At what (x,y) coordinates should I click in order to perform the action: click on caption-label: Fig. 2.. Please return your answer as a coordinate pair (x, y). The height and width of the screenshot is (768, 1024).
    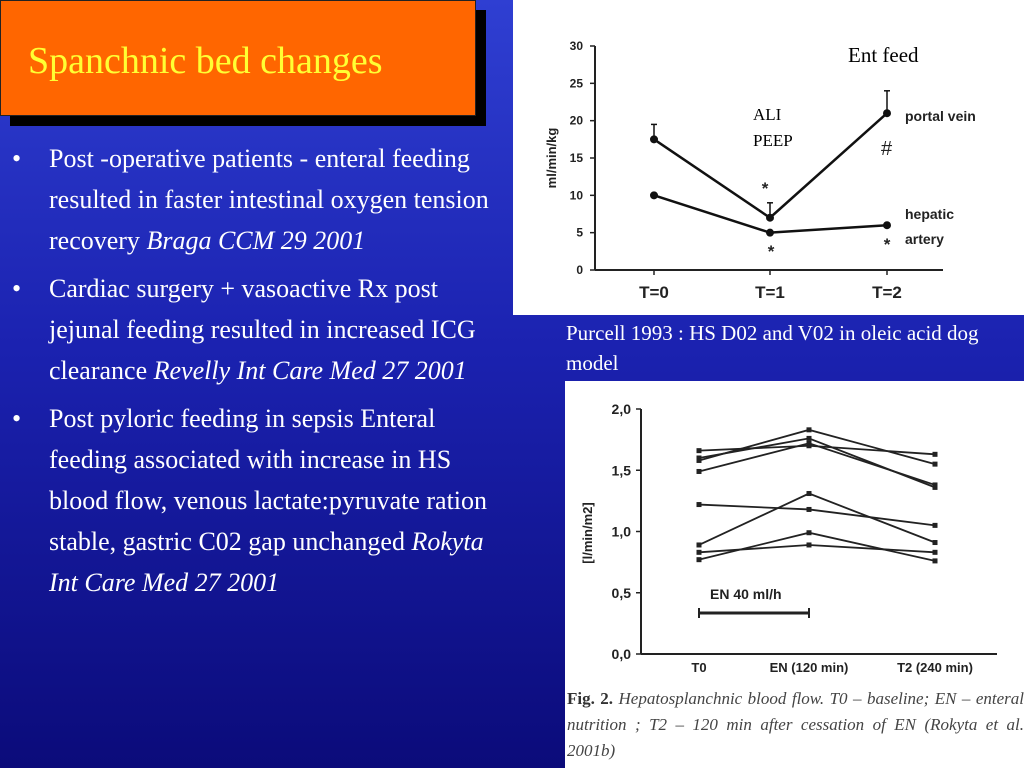
    Looking at the image, I should click on (590, 698).